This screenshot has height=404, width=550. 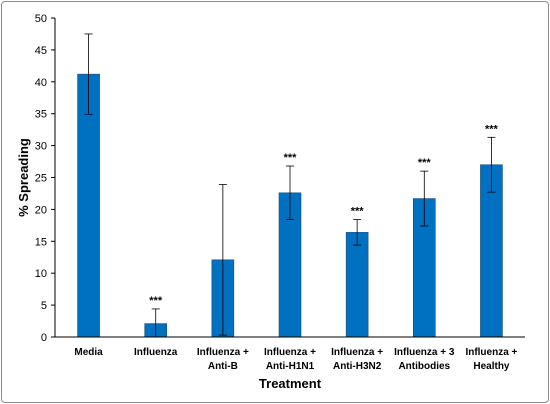 I want to click on bar, so click(x=357, y=285).